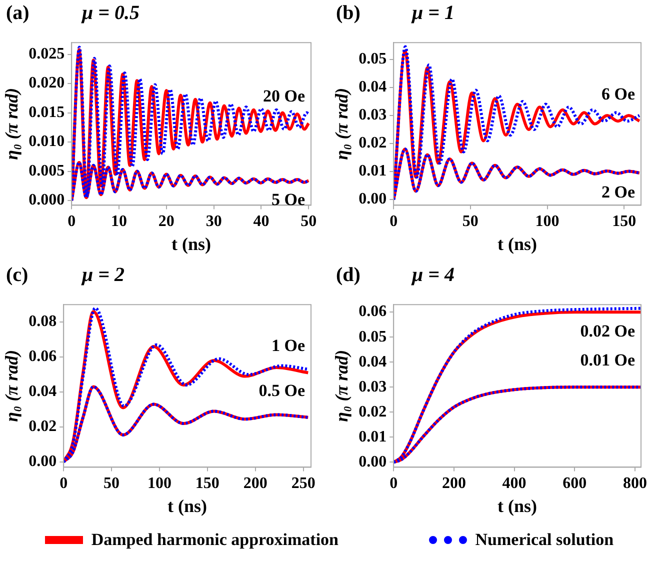  Describe the element at coordinates (215, 540) in the screenshot. I see `legend-label: Damped harmonic approximation` at that location.